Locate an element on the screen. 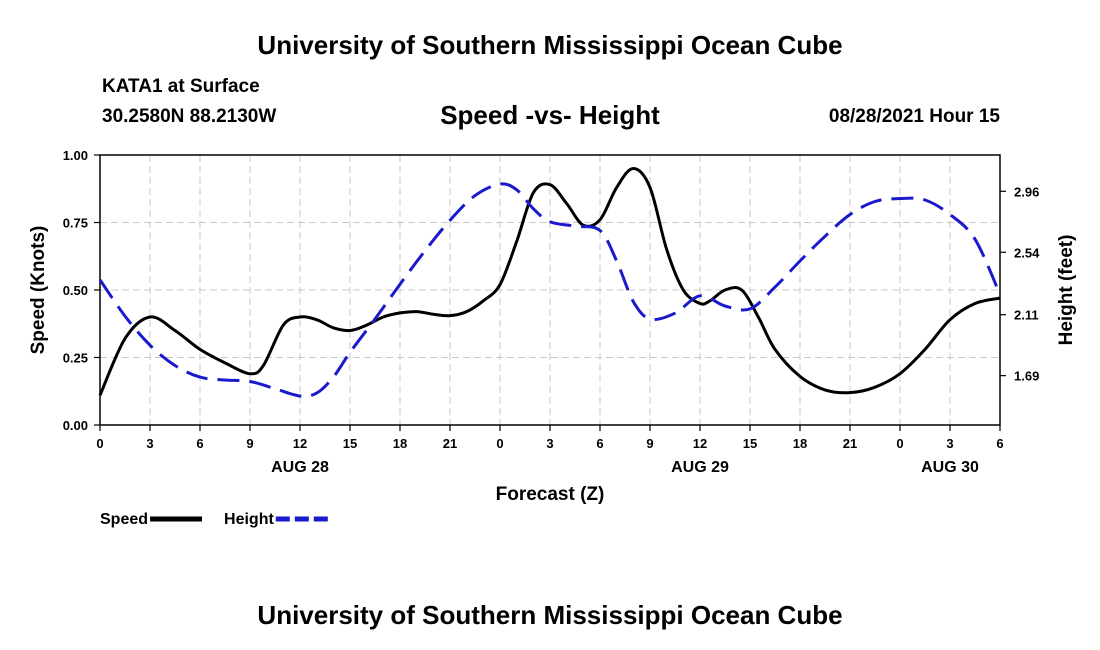  y-tick-label: 0.25 is located at coordinates (75, 358).